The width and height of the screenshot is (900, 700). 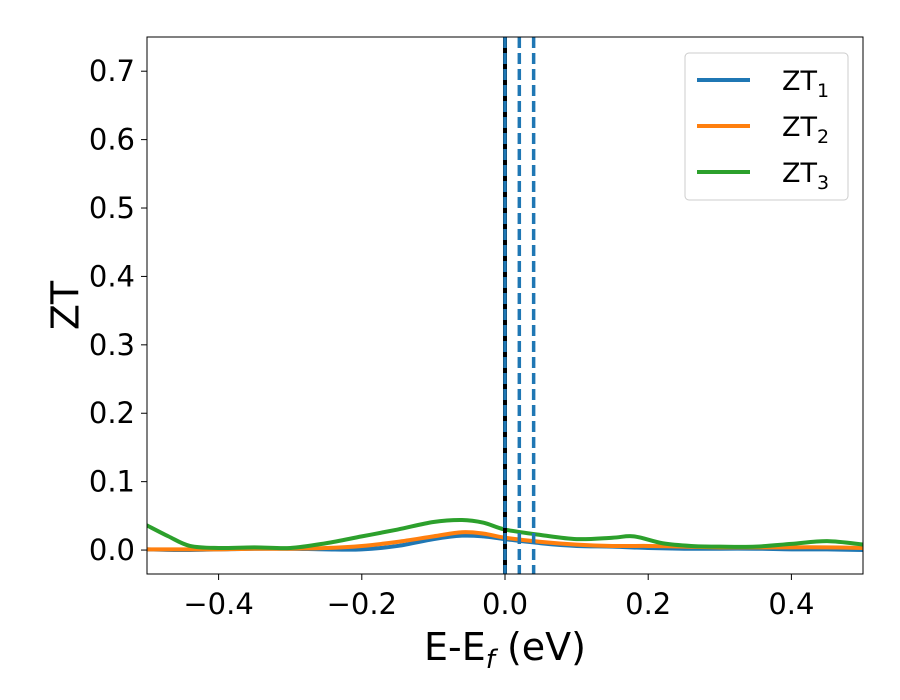 What do you see at coordinates (540, 647) in the screenshot?
I see `x-axis-title-unit: (eV)` at bounding box center [540, 647].